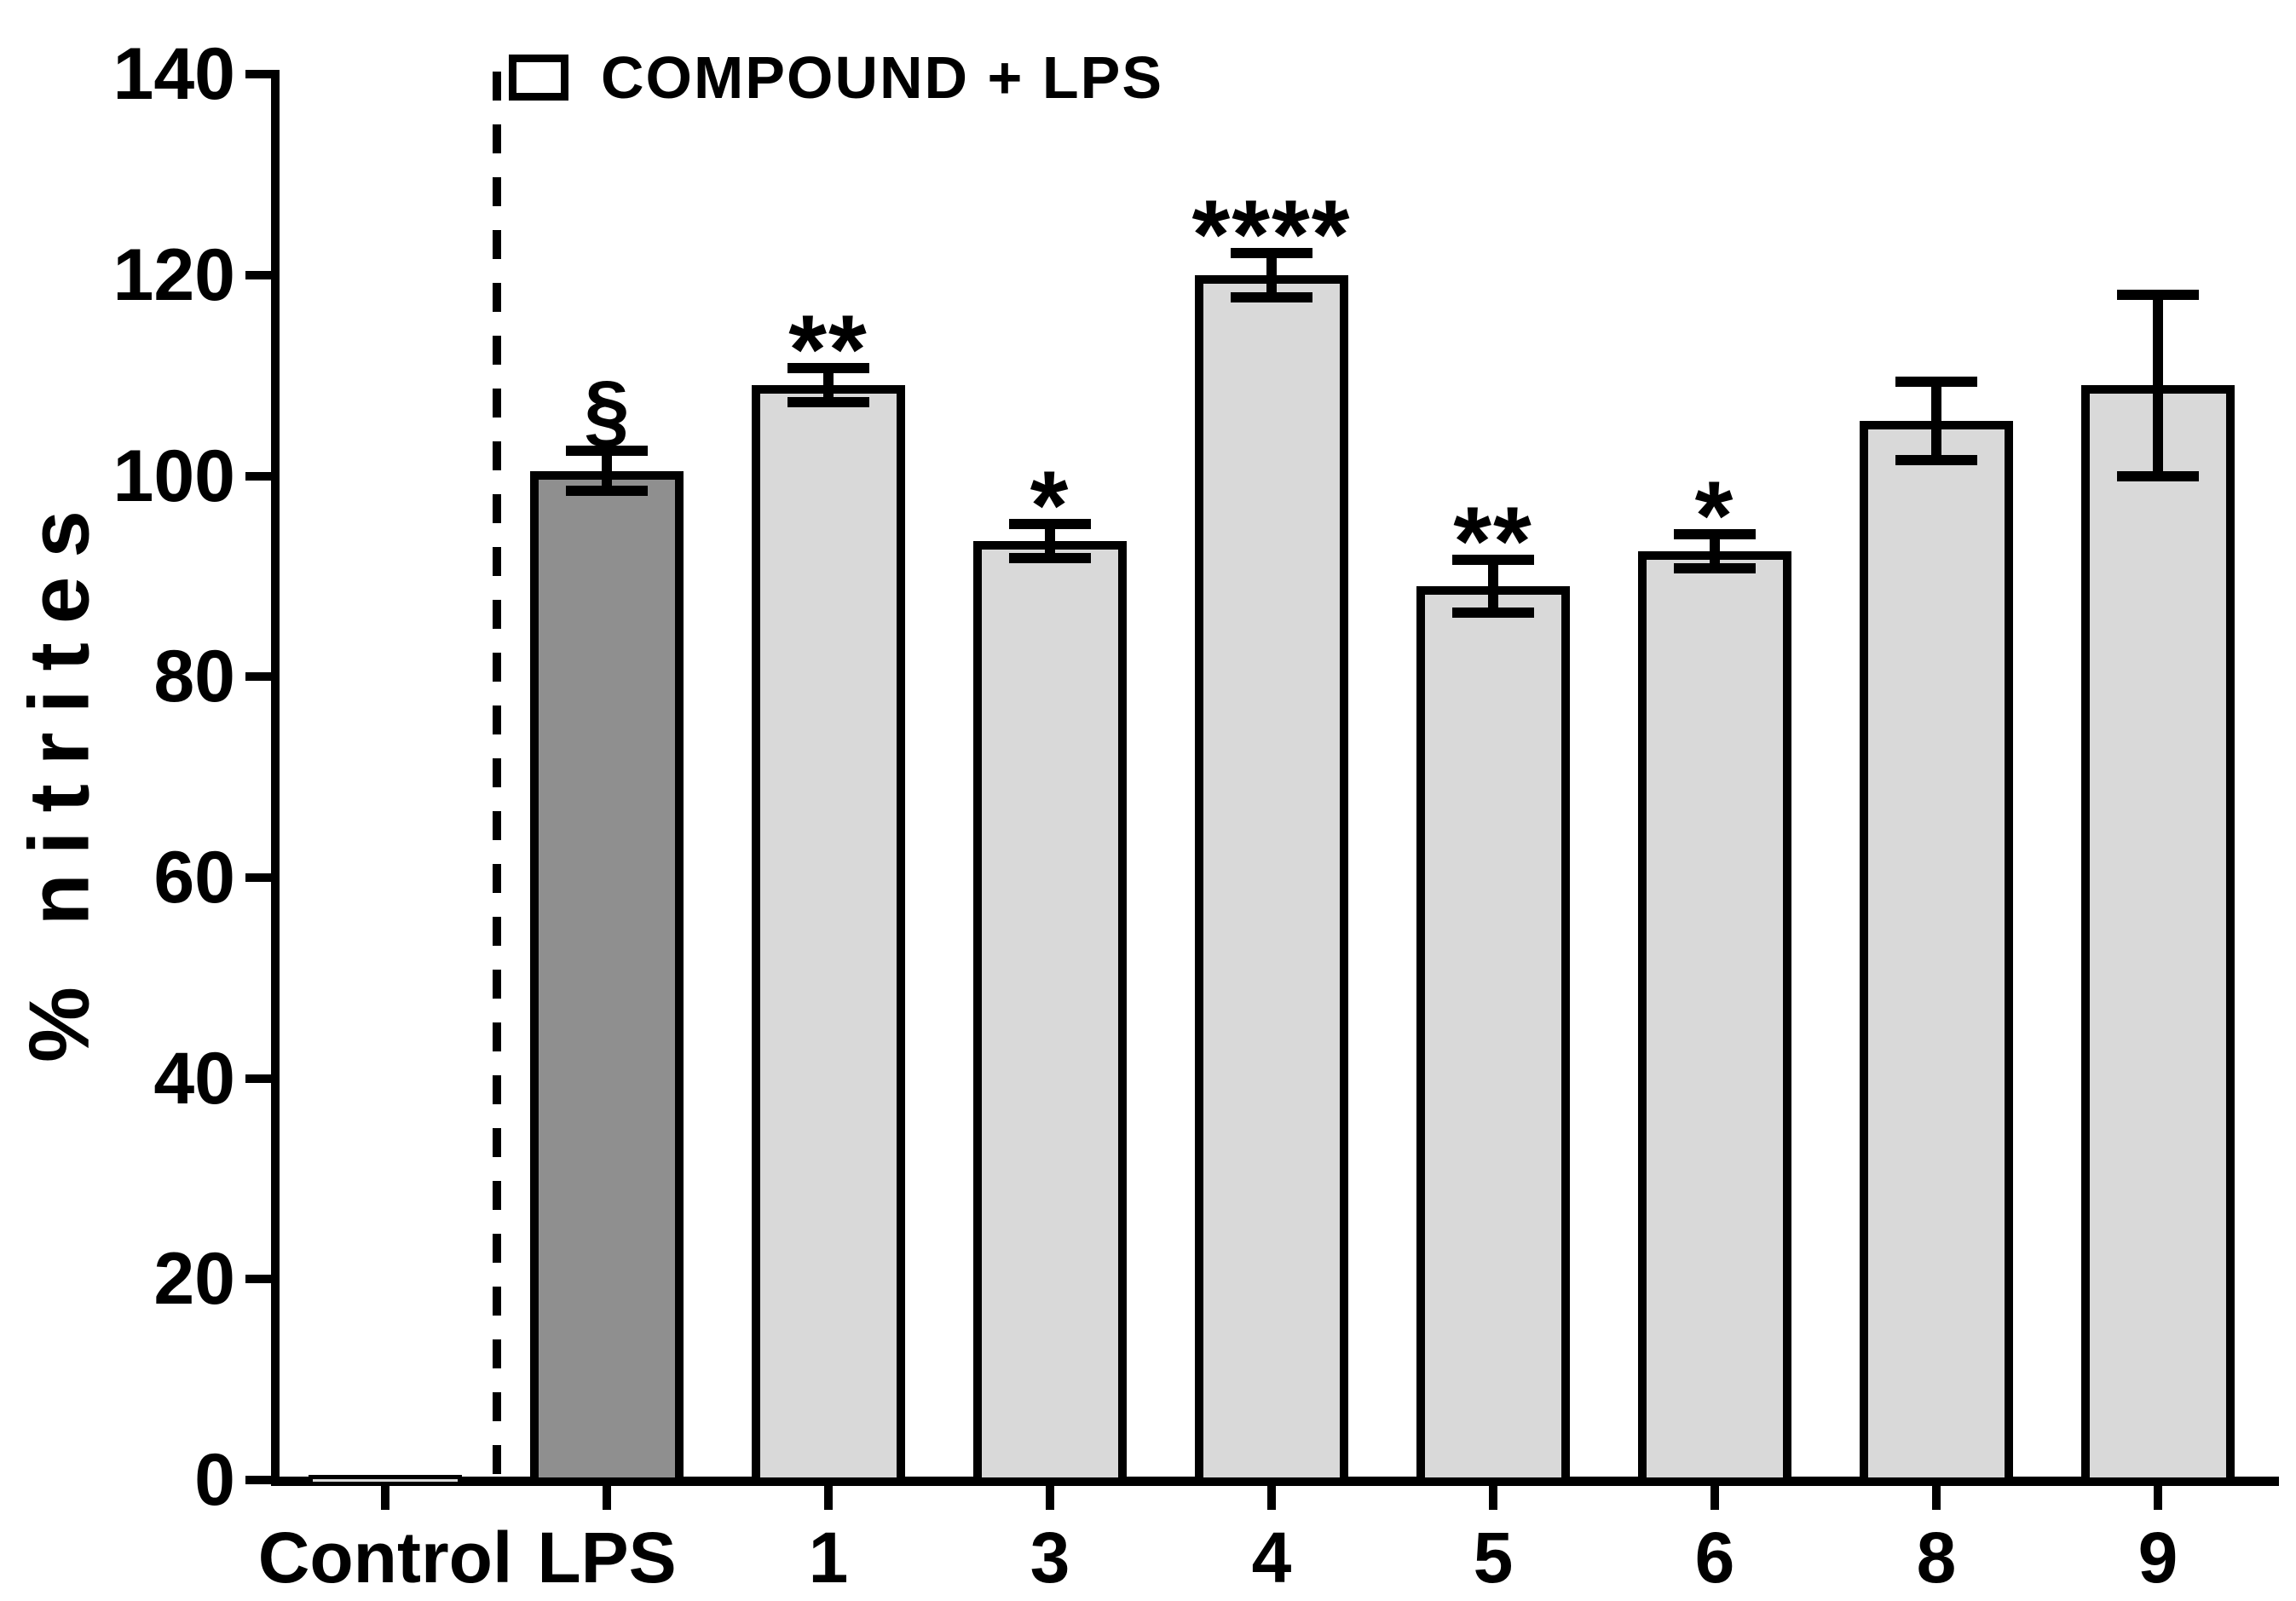  I want to click on y-axis-line, so click(275, 778).